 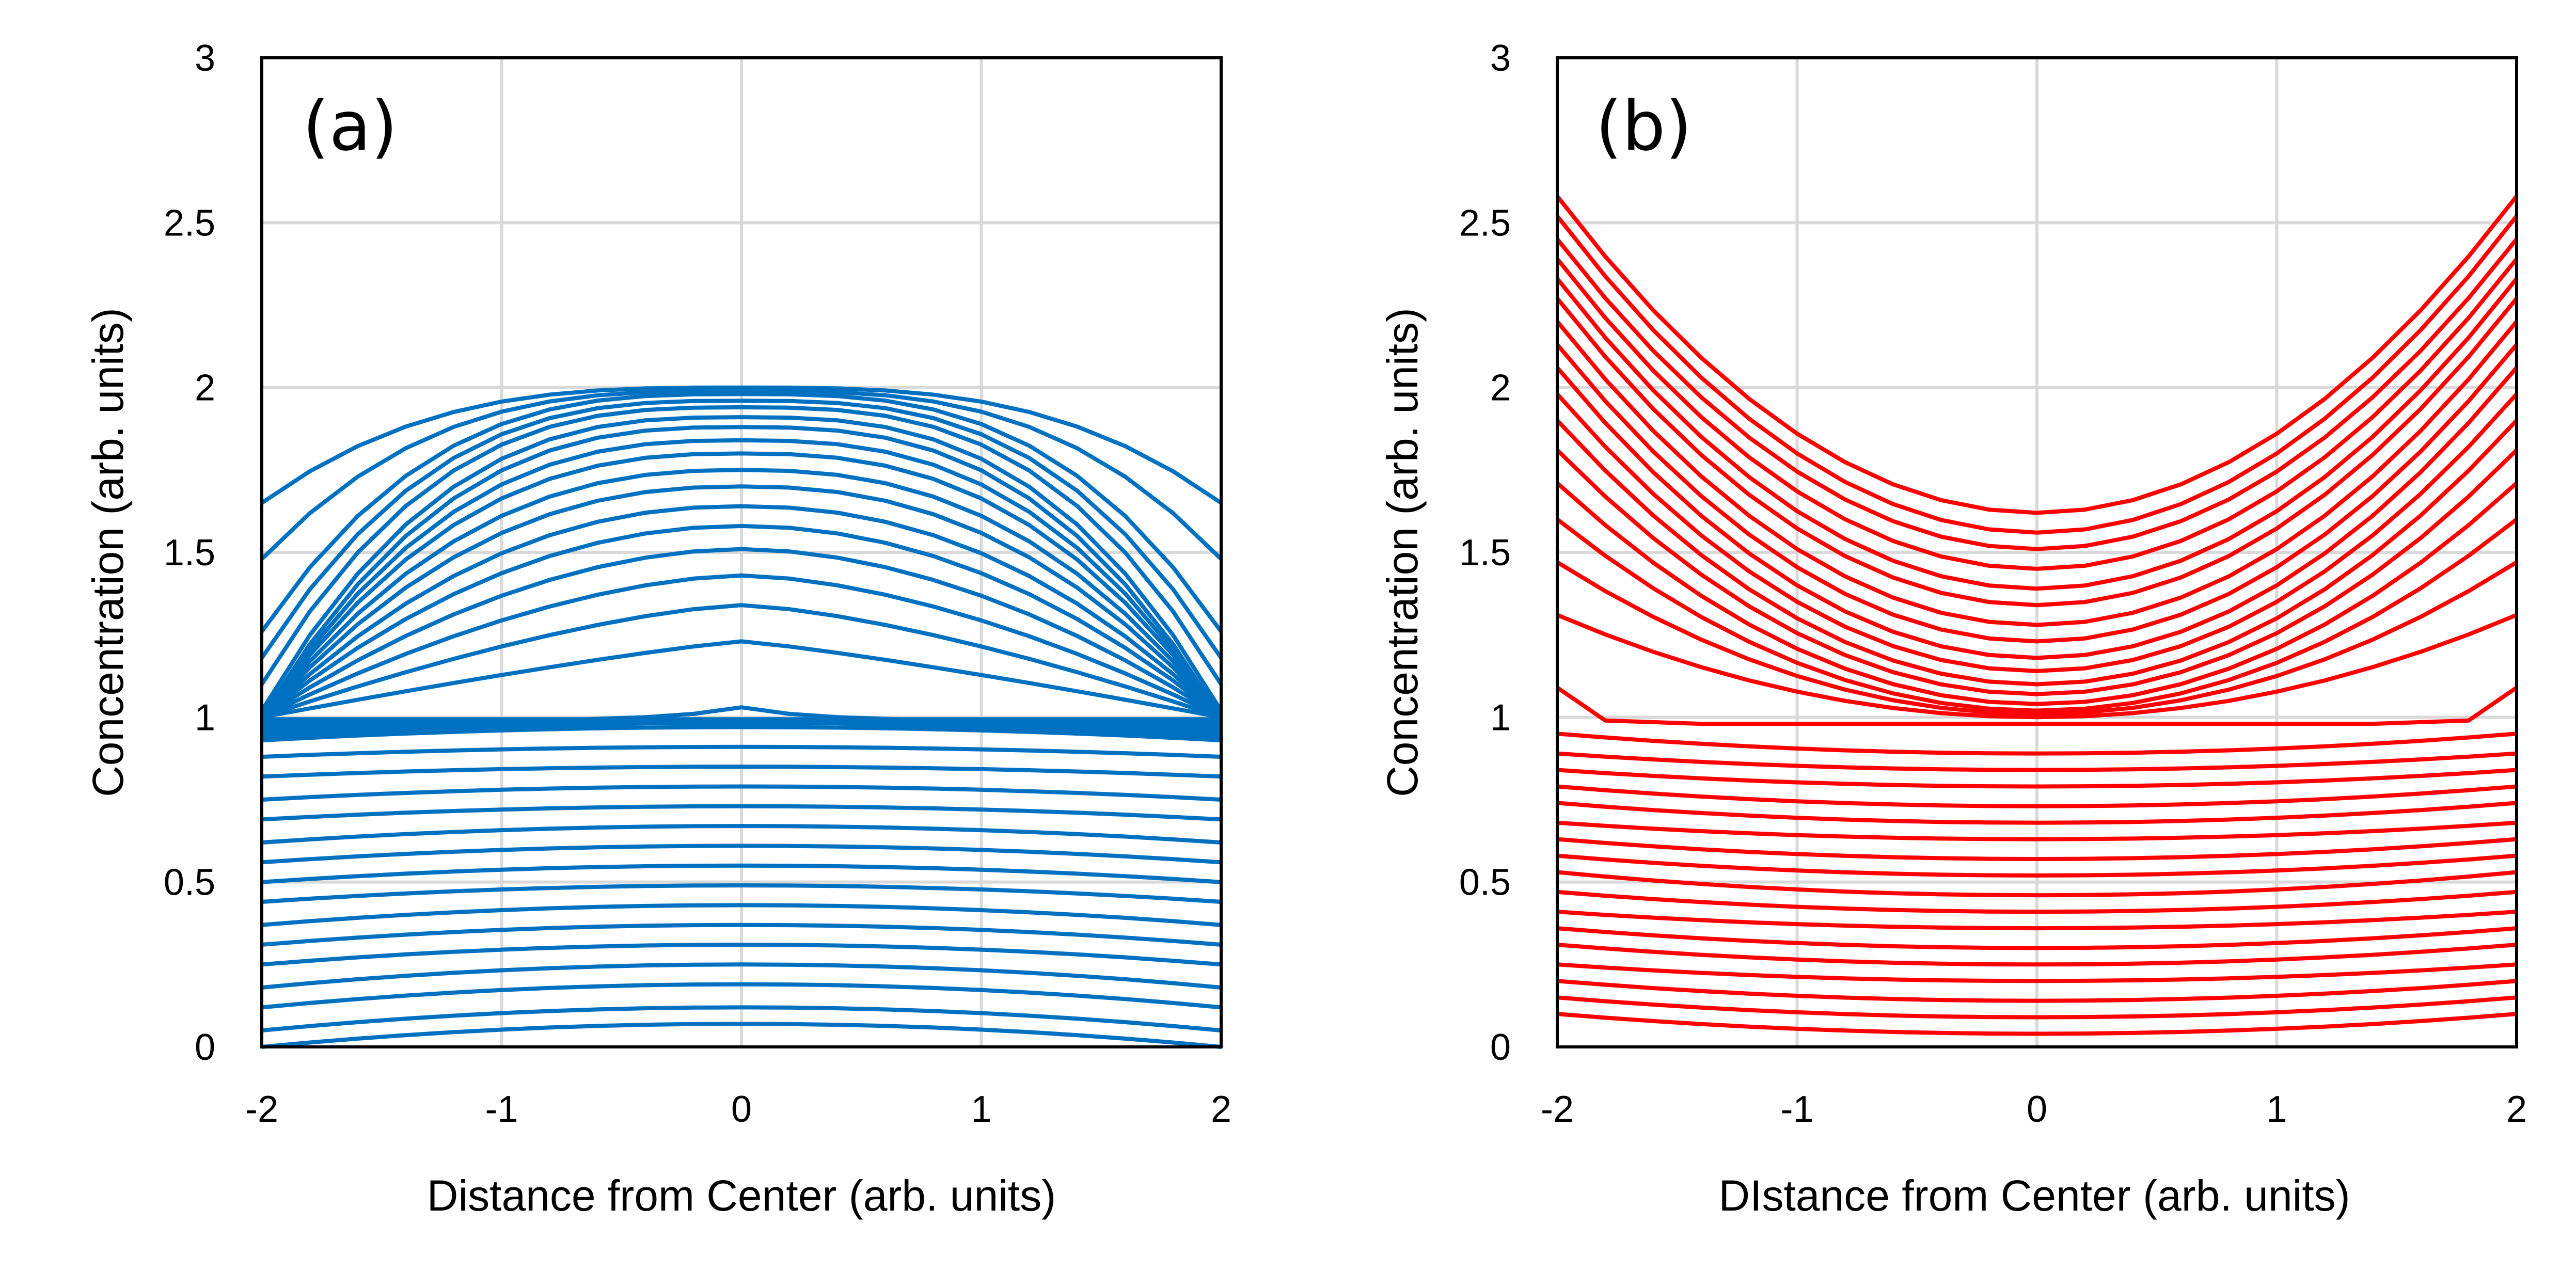 I want to click on panel-b-y-tick-1: 0.5, so click(x=1485, y=882).